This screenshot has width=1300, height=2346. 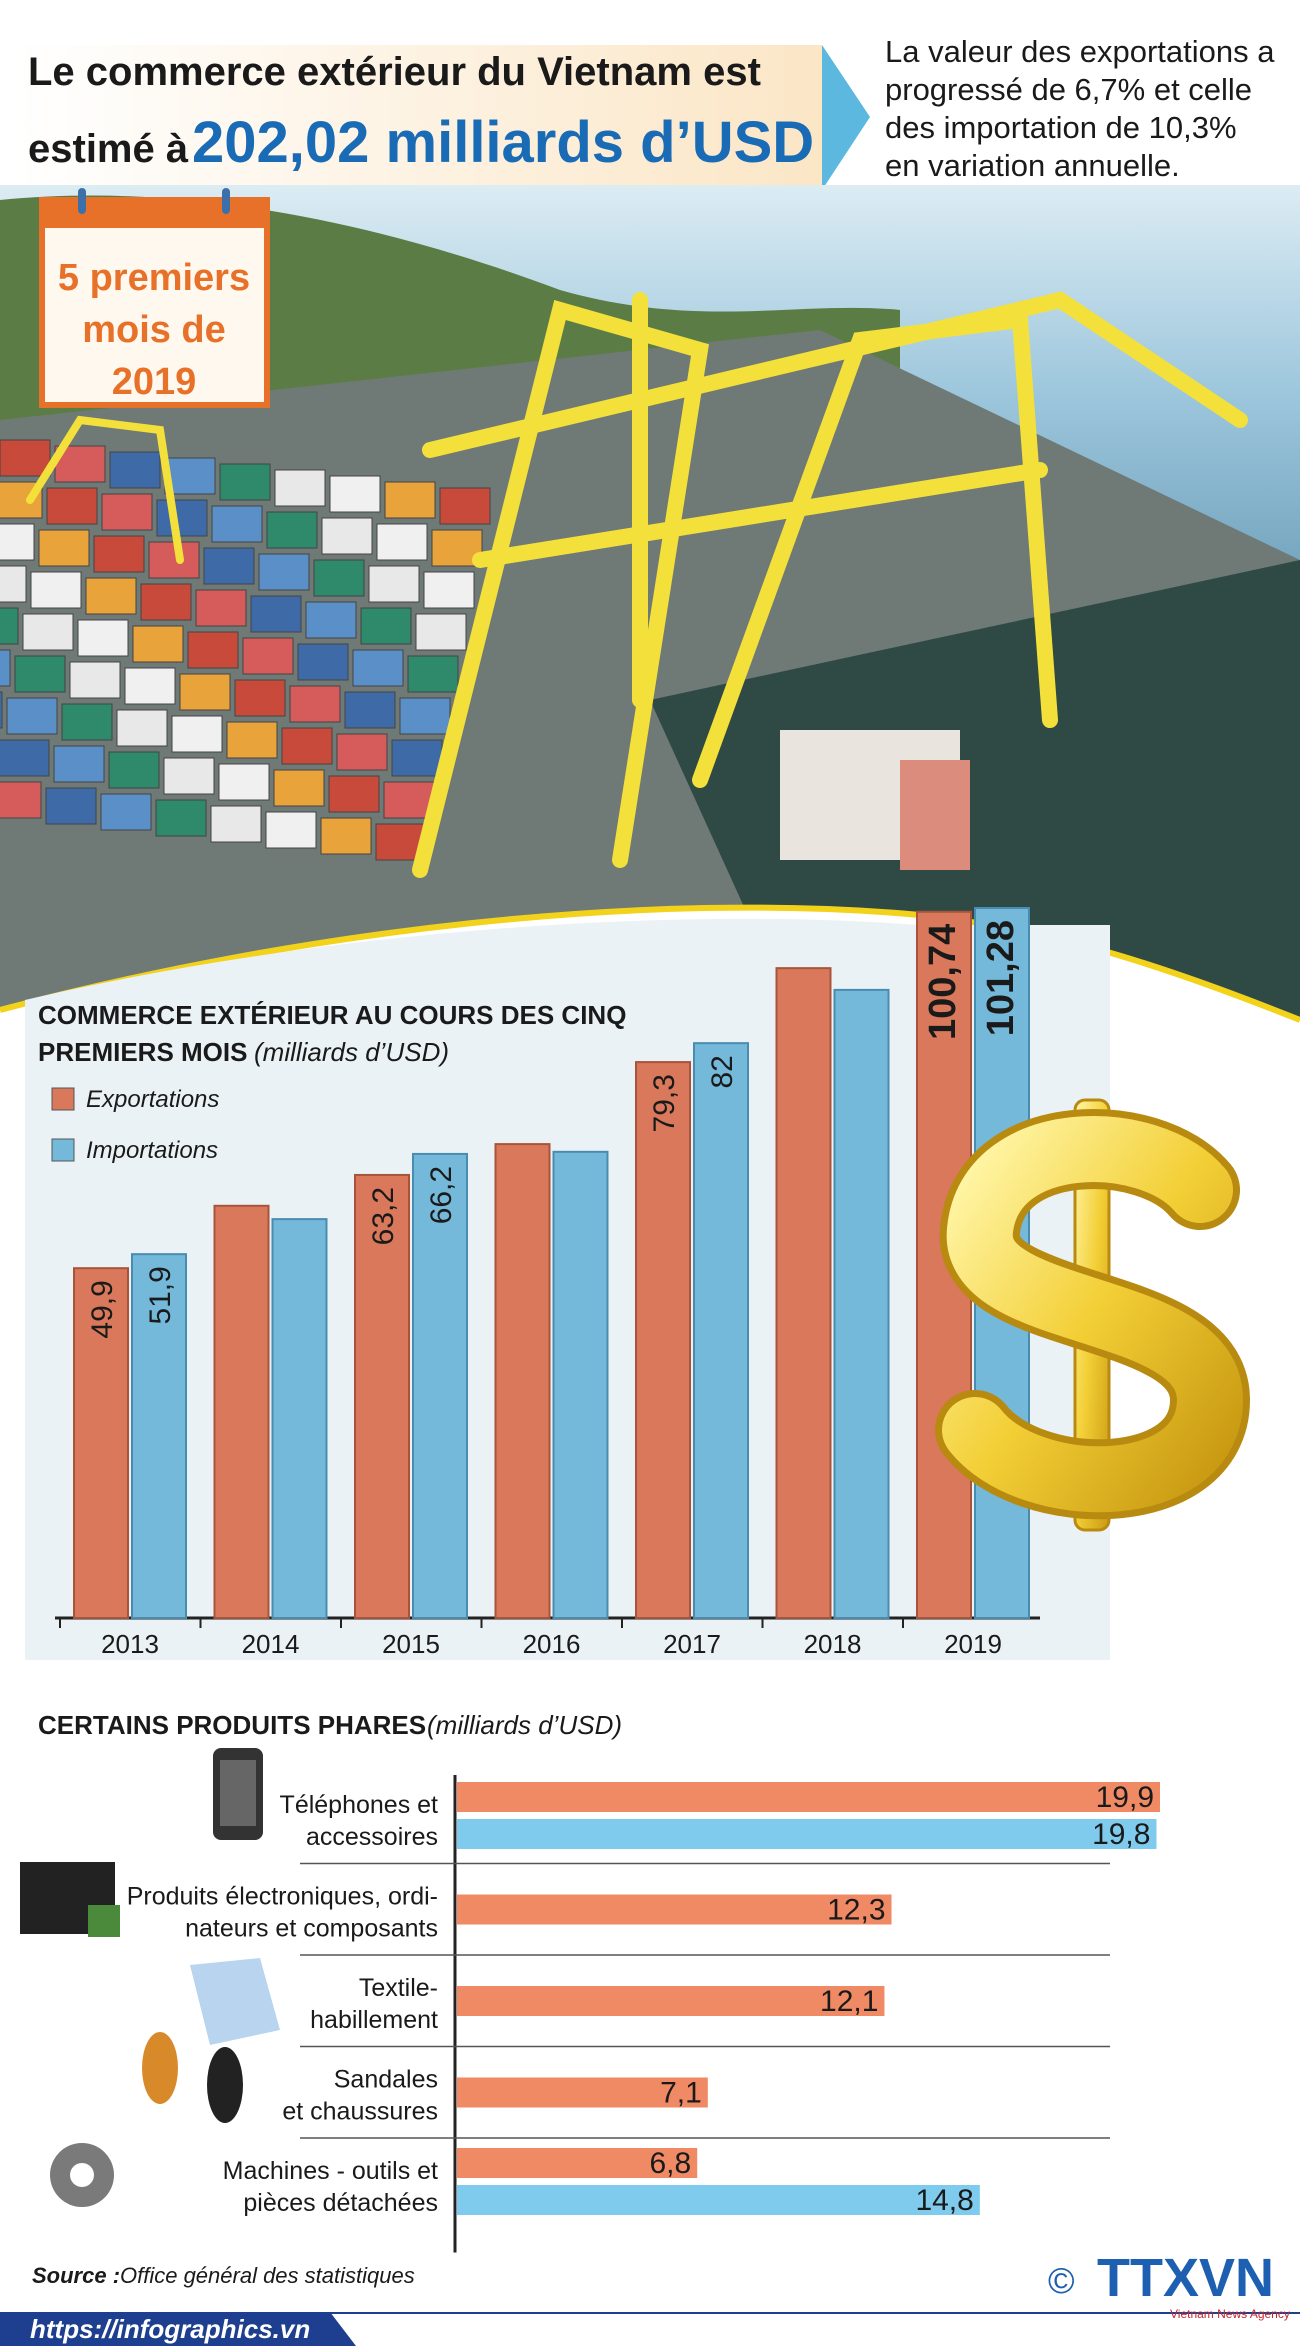 What do you see at coordinates (411, 1644) in the screenshot?
I see `x-tick-label: 2015` at bounding box center [411, 1644].